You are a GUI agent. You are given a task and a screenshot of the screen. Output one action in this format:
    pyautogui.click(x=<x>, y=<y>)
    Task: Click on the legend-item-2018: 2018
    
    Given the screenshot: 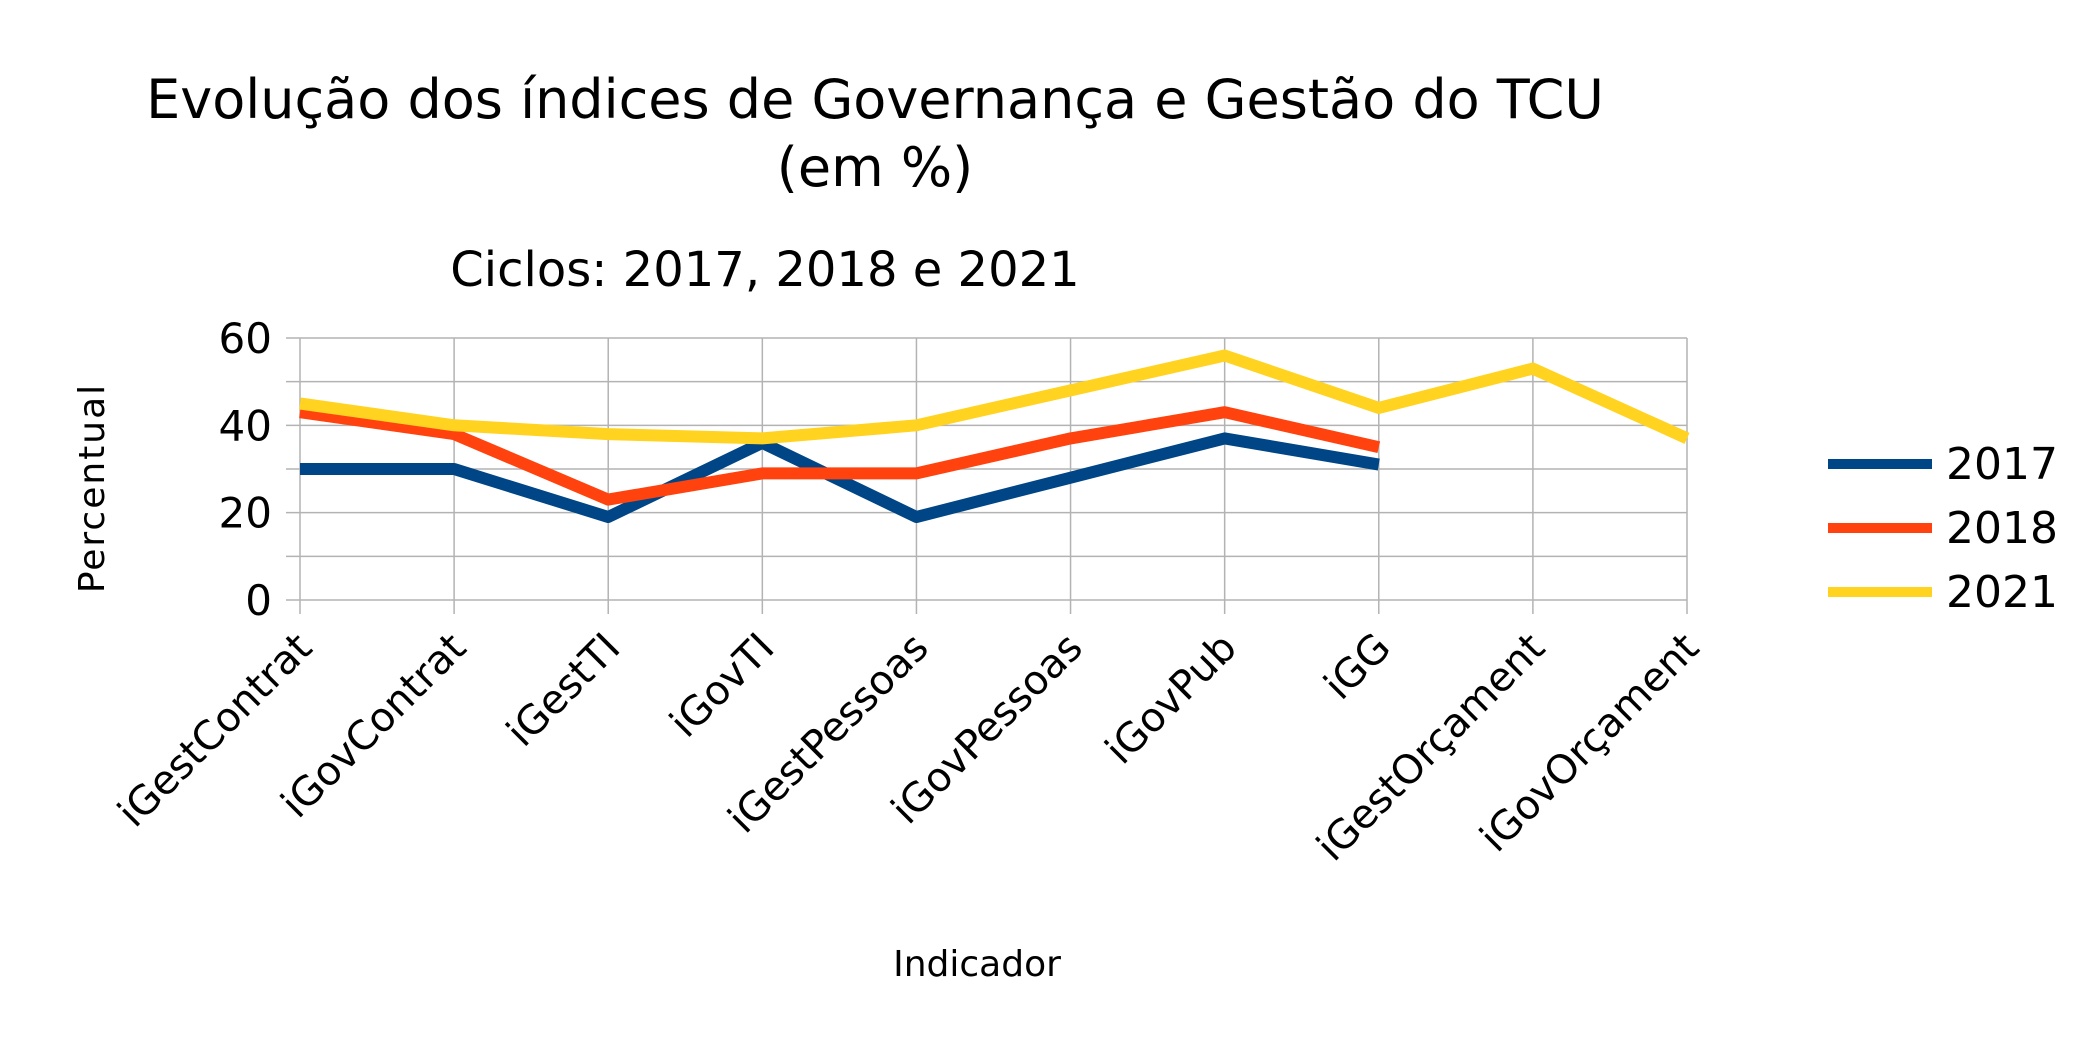 What is the action you would take?
    pyautogui.click(x=1943, y=528)
    